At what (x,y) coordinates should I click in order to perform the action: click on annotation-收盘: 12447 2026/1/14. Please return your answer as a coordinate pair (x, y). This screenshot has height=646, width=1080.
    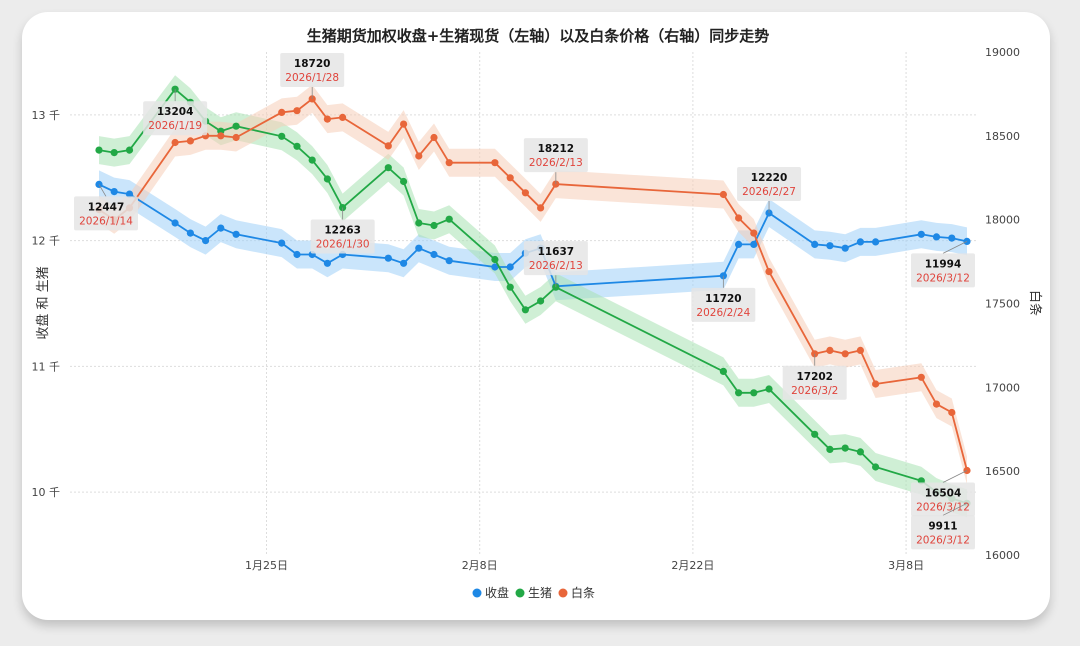
    Looking at the image, I should click on (106, 207).